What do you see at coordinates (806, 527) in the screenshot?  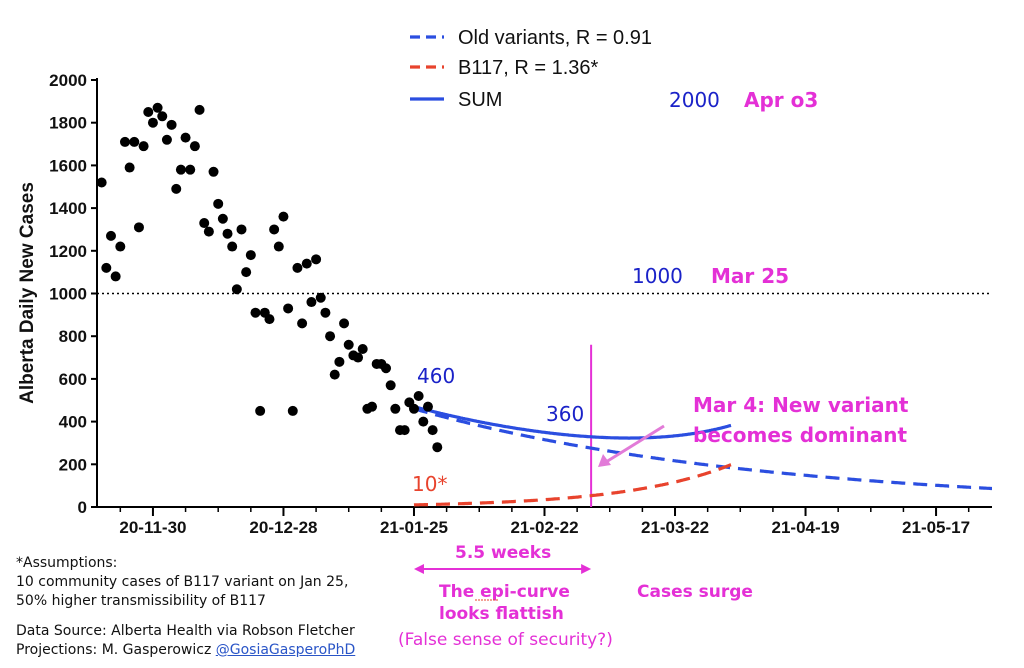 I see `x-tick-label: 21-04-19` at bounding box center [806, 527].